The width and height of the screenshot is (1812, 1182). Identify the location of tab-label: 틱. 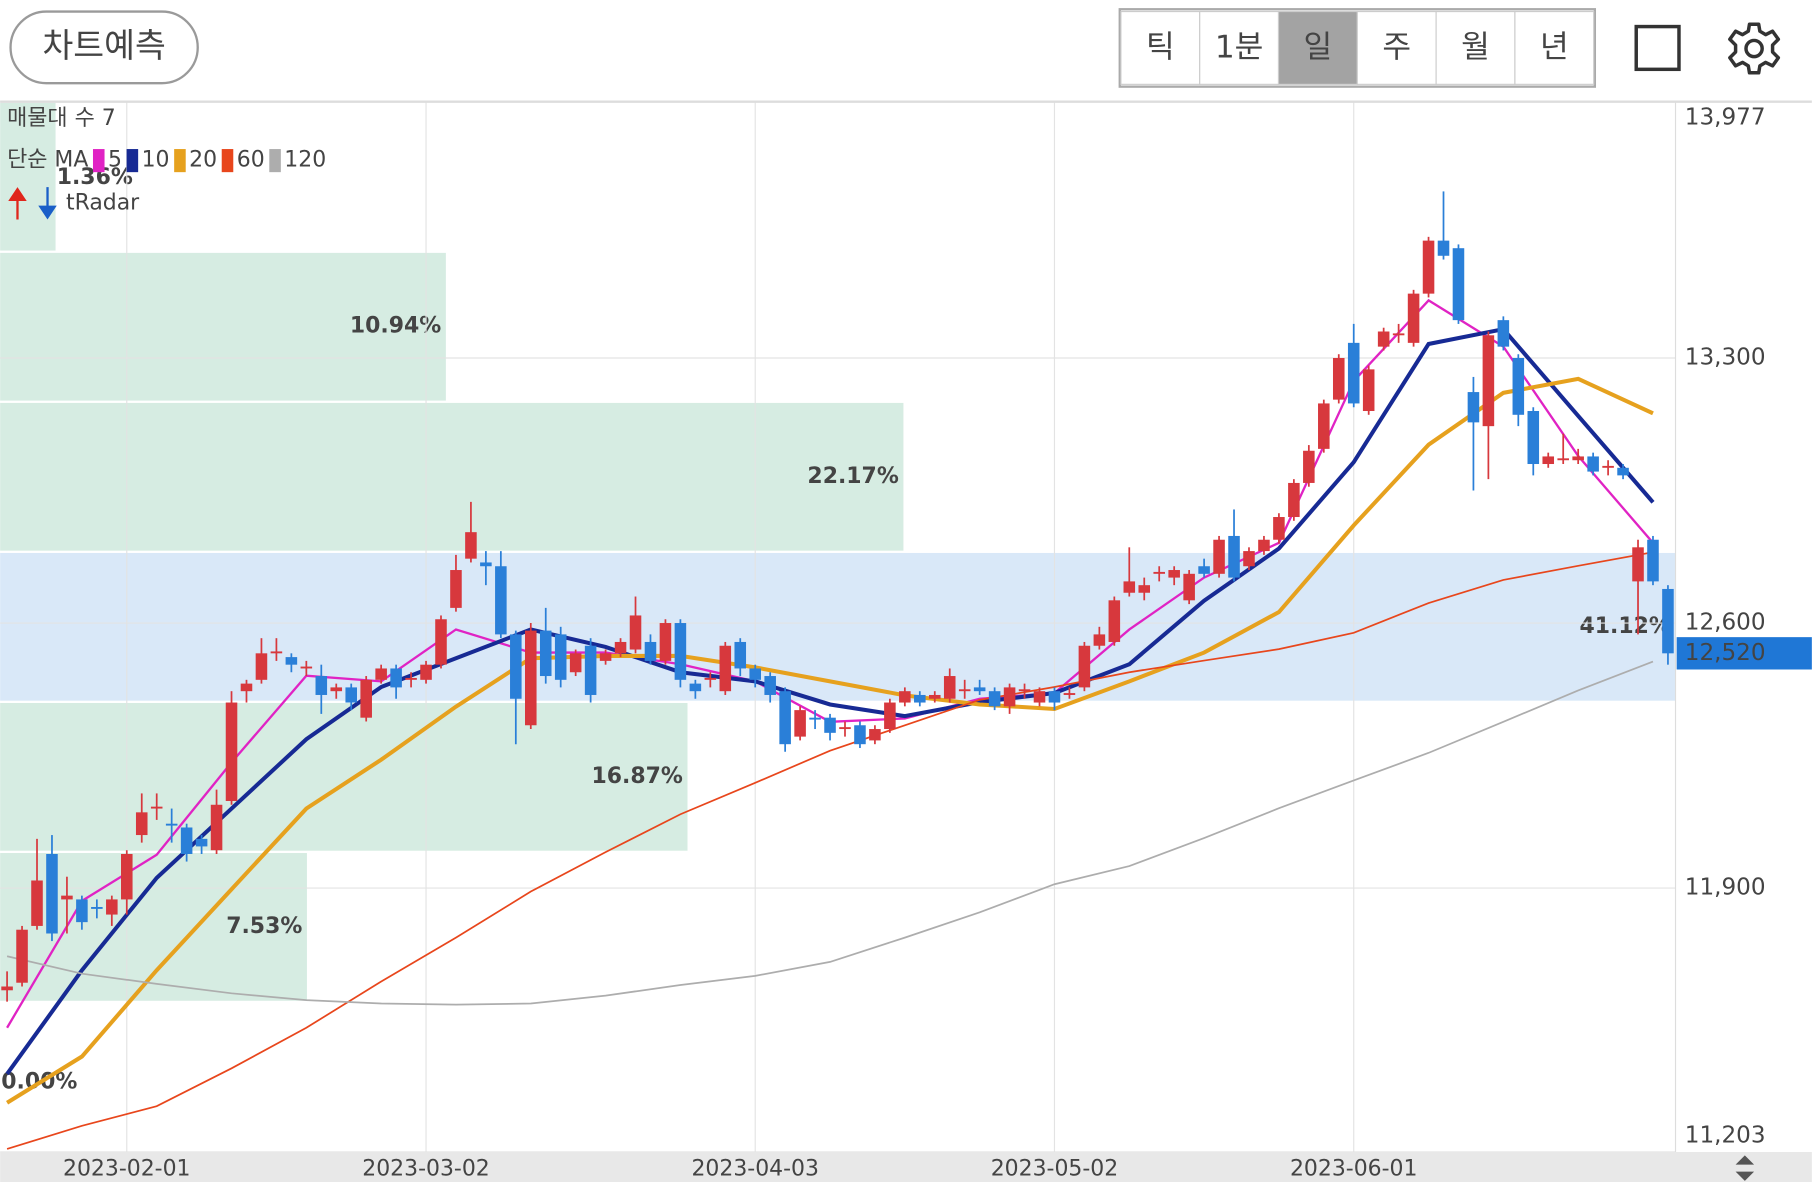
(1160, 48).